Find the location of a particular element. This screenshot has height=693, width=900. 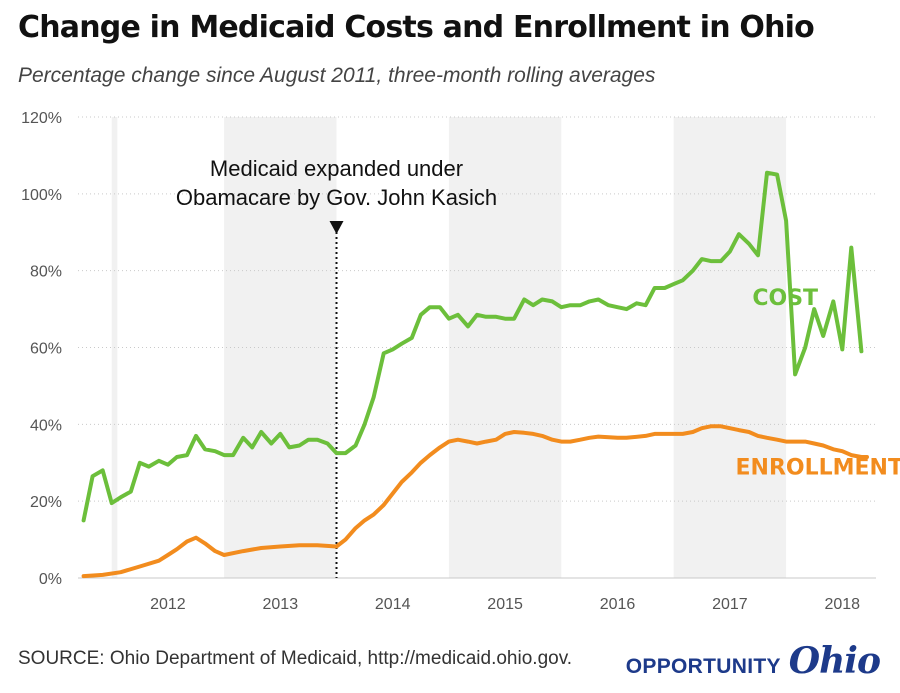

x-tick-label: 2016 is located at coordinates (618, 604).